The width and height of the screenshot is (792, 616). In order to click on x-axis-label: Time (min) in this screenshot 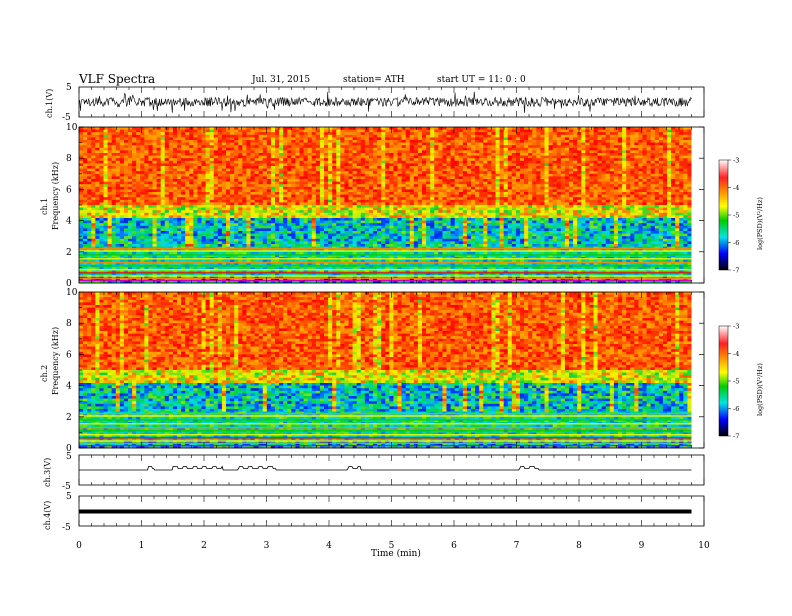, I will do `click(396, 553)`.